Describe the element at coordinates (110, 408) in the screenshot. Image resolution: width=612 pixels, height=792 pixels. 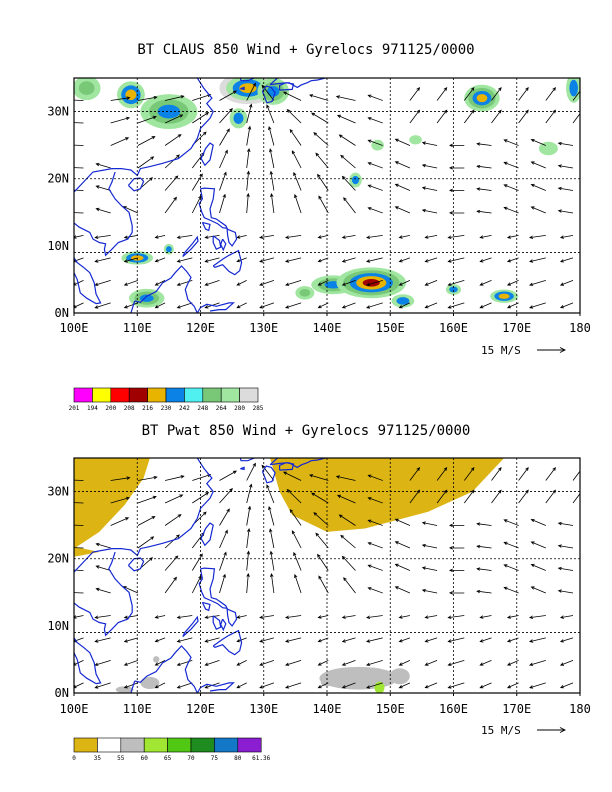
I see `colorbar-label: 200` at that location.